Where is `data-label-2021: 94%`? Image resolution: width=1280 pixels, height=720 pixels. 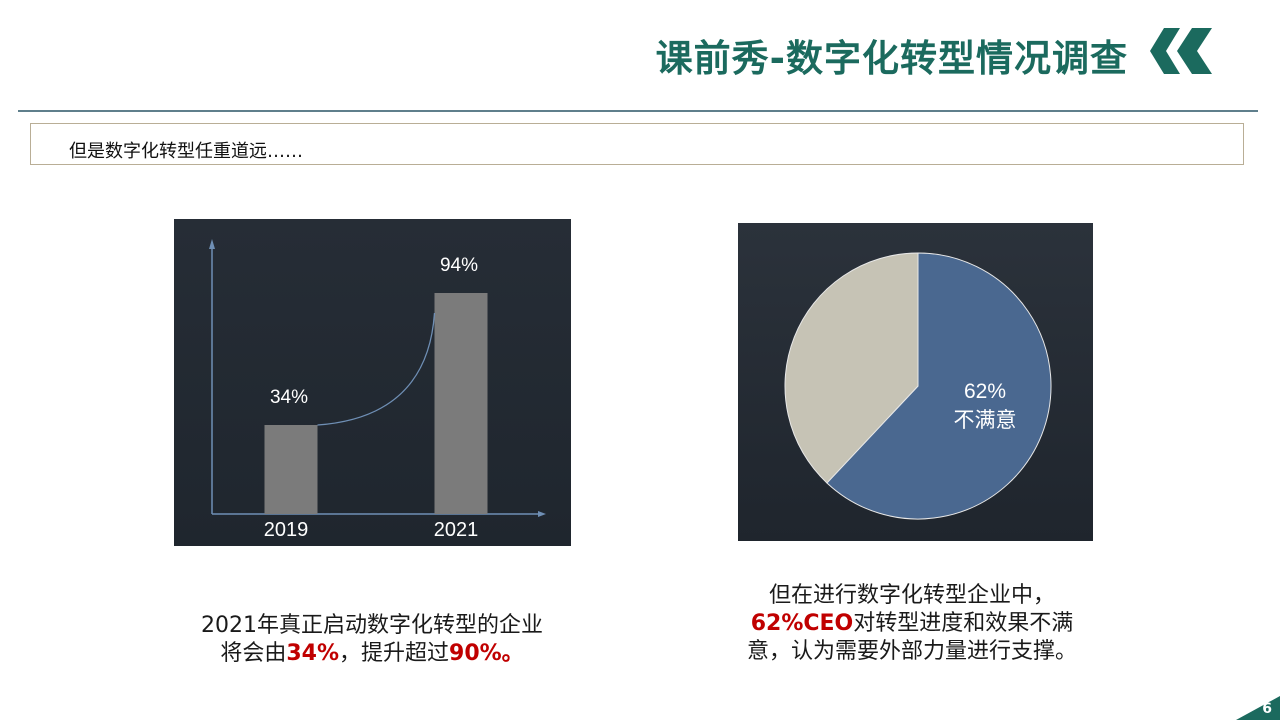 data-label-2021: 94% is located at coordinates (459, 265).